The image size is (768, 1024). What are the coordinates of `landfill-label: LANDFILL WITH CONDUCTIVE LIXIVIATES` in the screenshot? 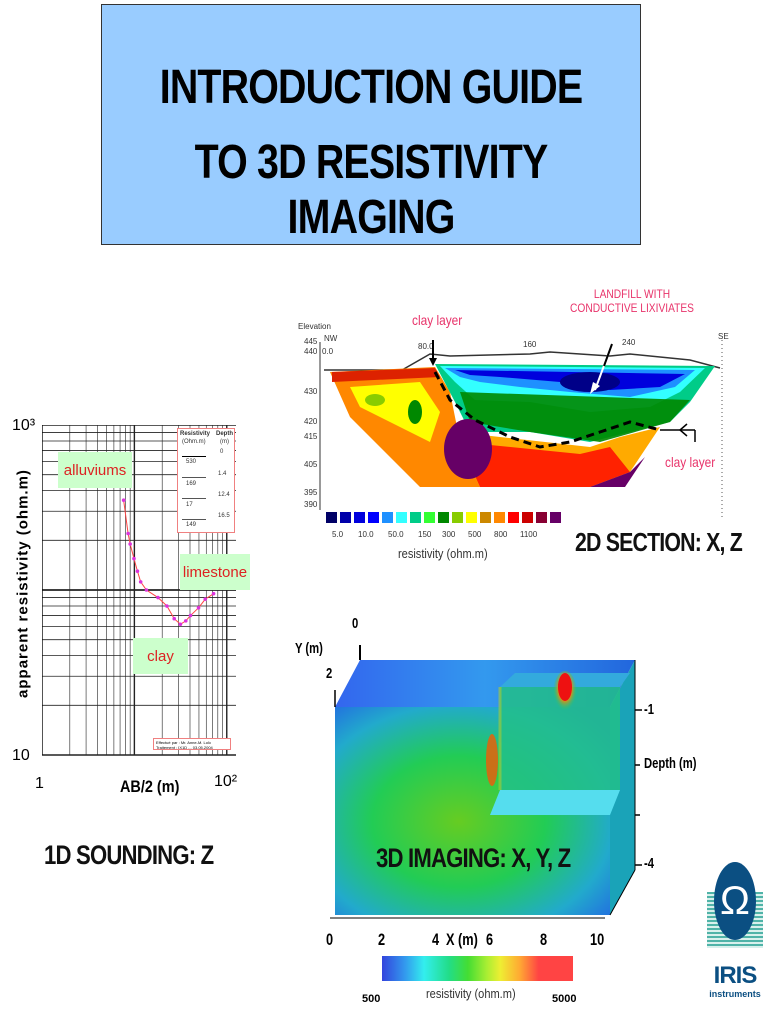 It's located at (632, 301).